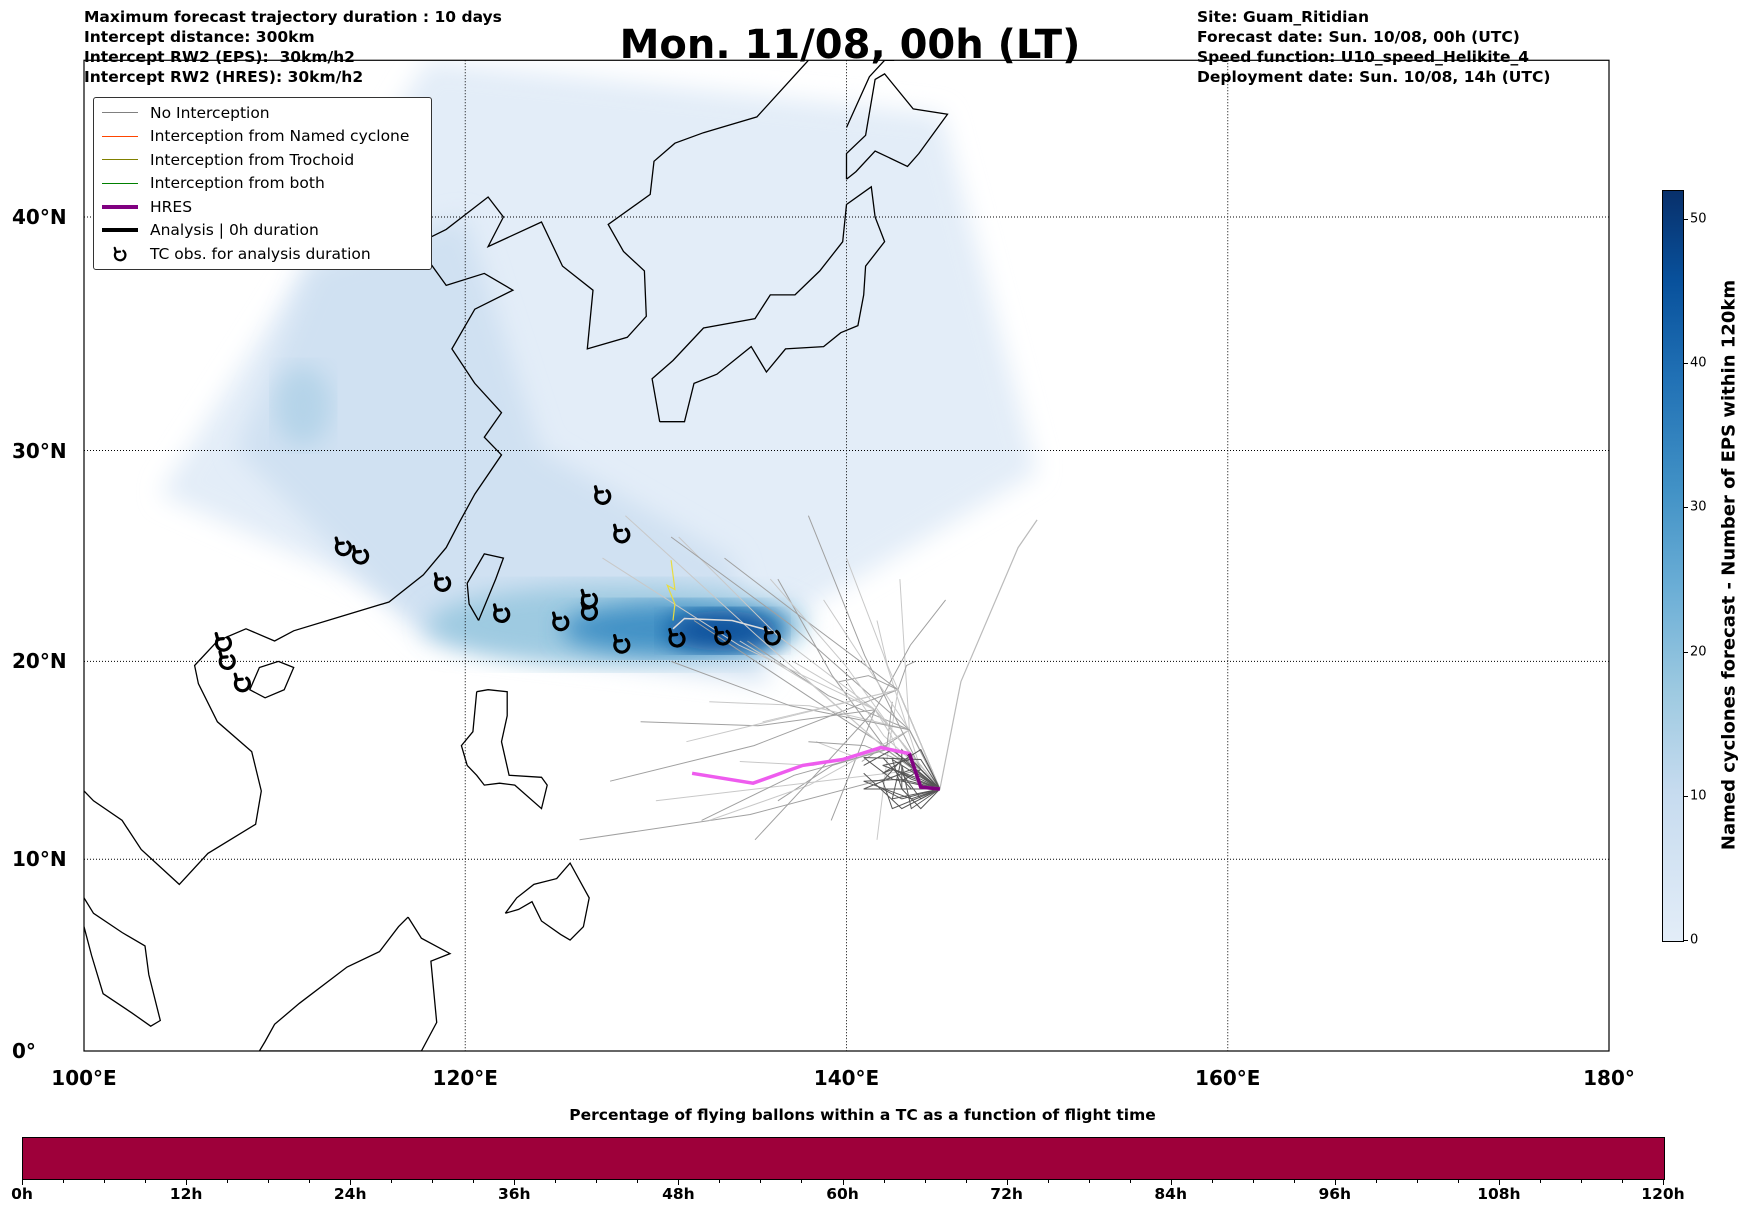 This screenshot has height=1213, width=1748. Describe the element at coordinates (84, 1078) in the screenshot. I see `lon-label: 100°E` at that location.